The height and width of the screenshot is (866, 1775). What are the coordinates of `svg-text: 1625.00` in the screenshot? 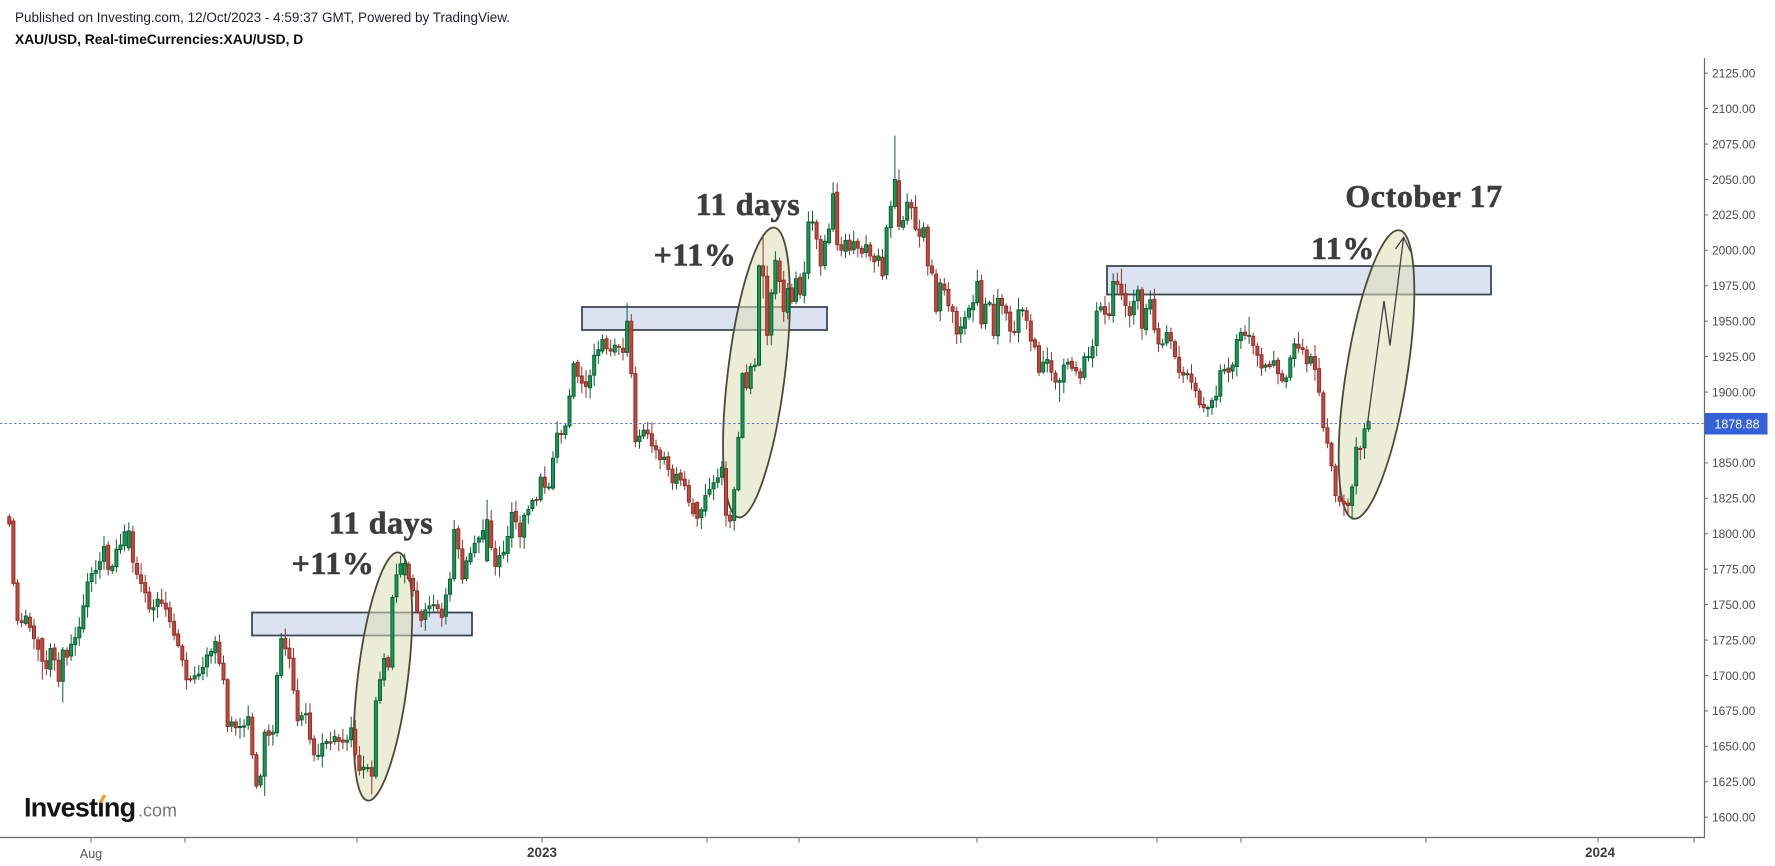 It's located at (1734, 782).